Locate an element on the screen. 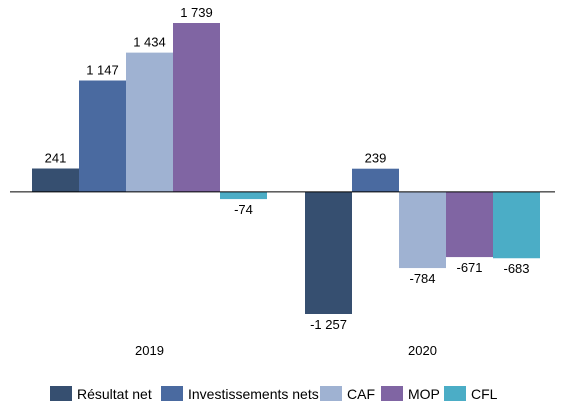 Image resolution: width=565 pixels, height=414 pixels. legend-label-résultat-net: Résultat net is located at coordinates (114, 394).